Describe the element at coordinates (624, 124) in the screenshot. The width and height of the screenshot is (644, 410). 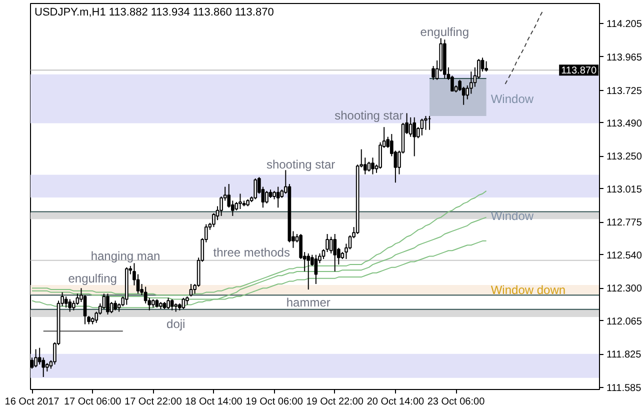
I see `y-tick-label: 113.490` at that location.